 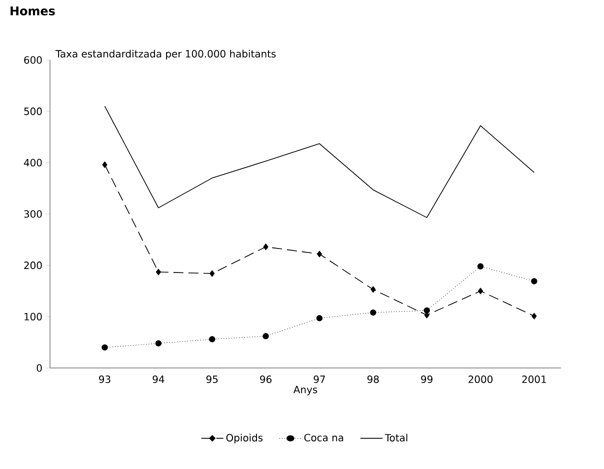 What do you see at coordinates (319, 379) in the screenshot?
I see `x-tick-label: 97` at bounding box center [319, 379].